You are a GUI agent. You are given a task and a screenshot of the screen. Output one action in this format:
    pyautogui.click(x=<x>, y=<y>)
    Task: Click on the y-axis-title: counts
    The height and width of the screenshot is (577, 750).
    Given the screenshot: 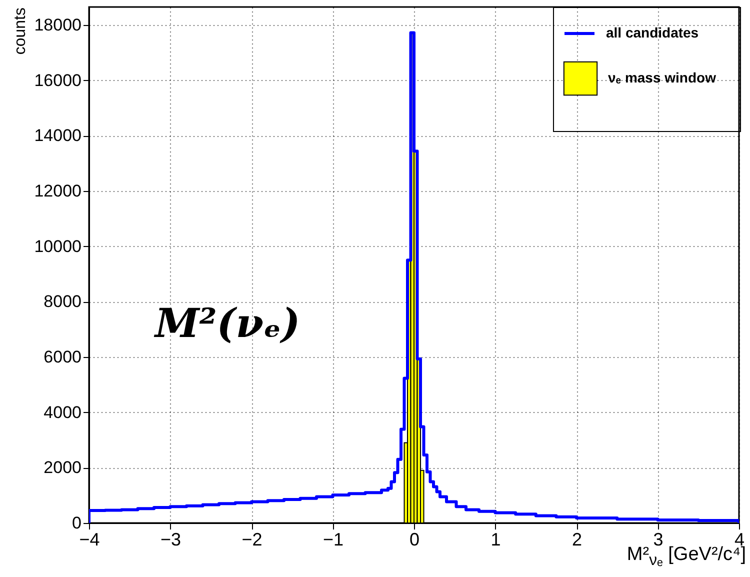 What is the action you would take?
    pyautogui.click(x=21, y=31)
    